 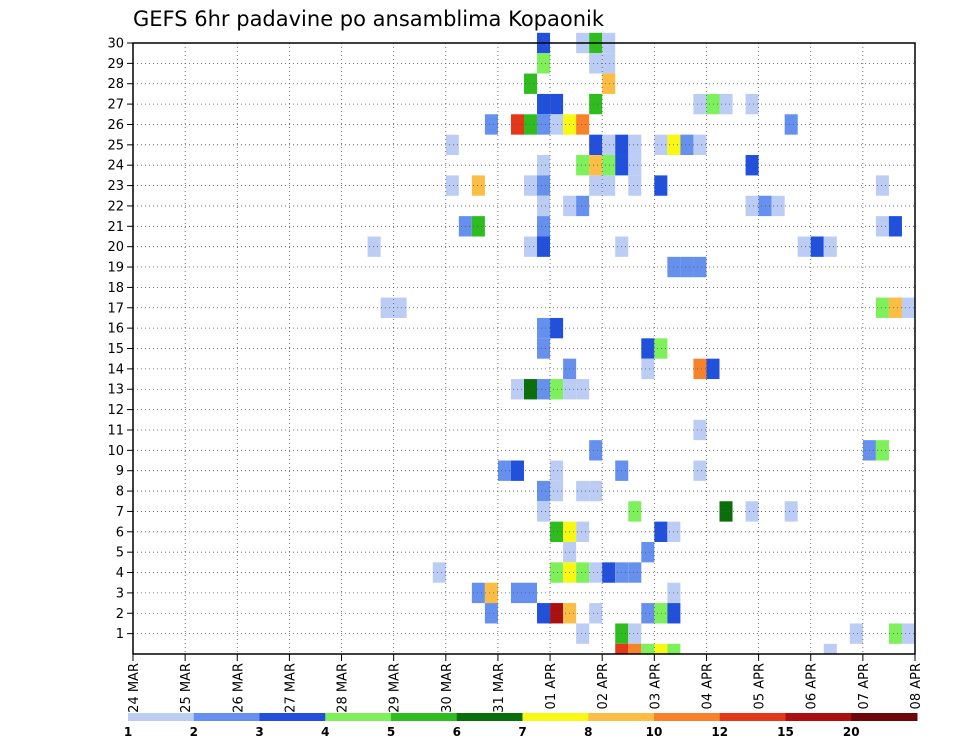 What do you see at coordinates (851, 732) in the screenshot?
I see `legend-label: 20` at bounding box center [851, 732].